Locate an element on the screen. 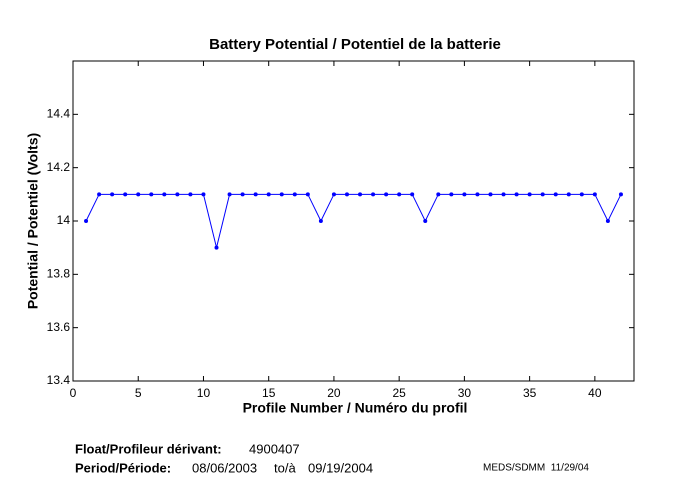 The image size is (680, 500). y-tick-label: 13.4 is located at coordinates (59, 380).